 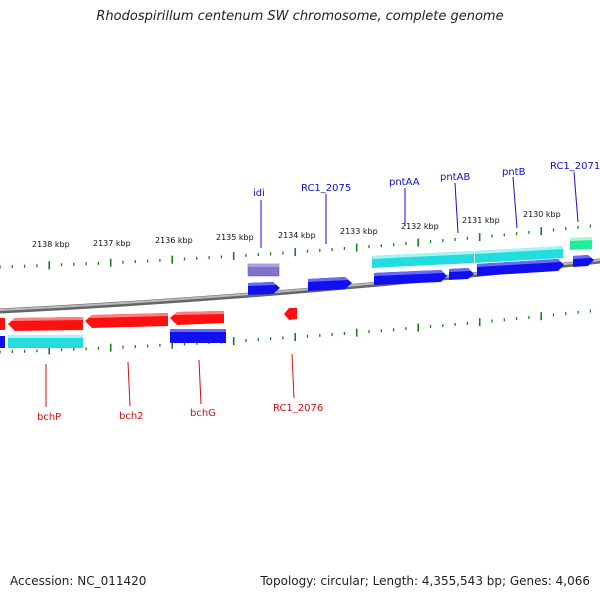 I want to click on reverse-genes, so click(x=148, y=328).